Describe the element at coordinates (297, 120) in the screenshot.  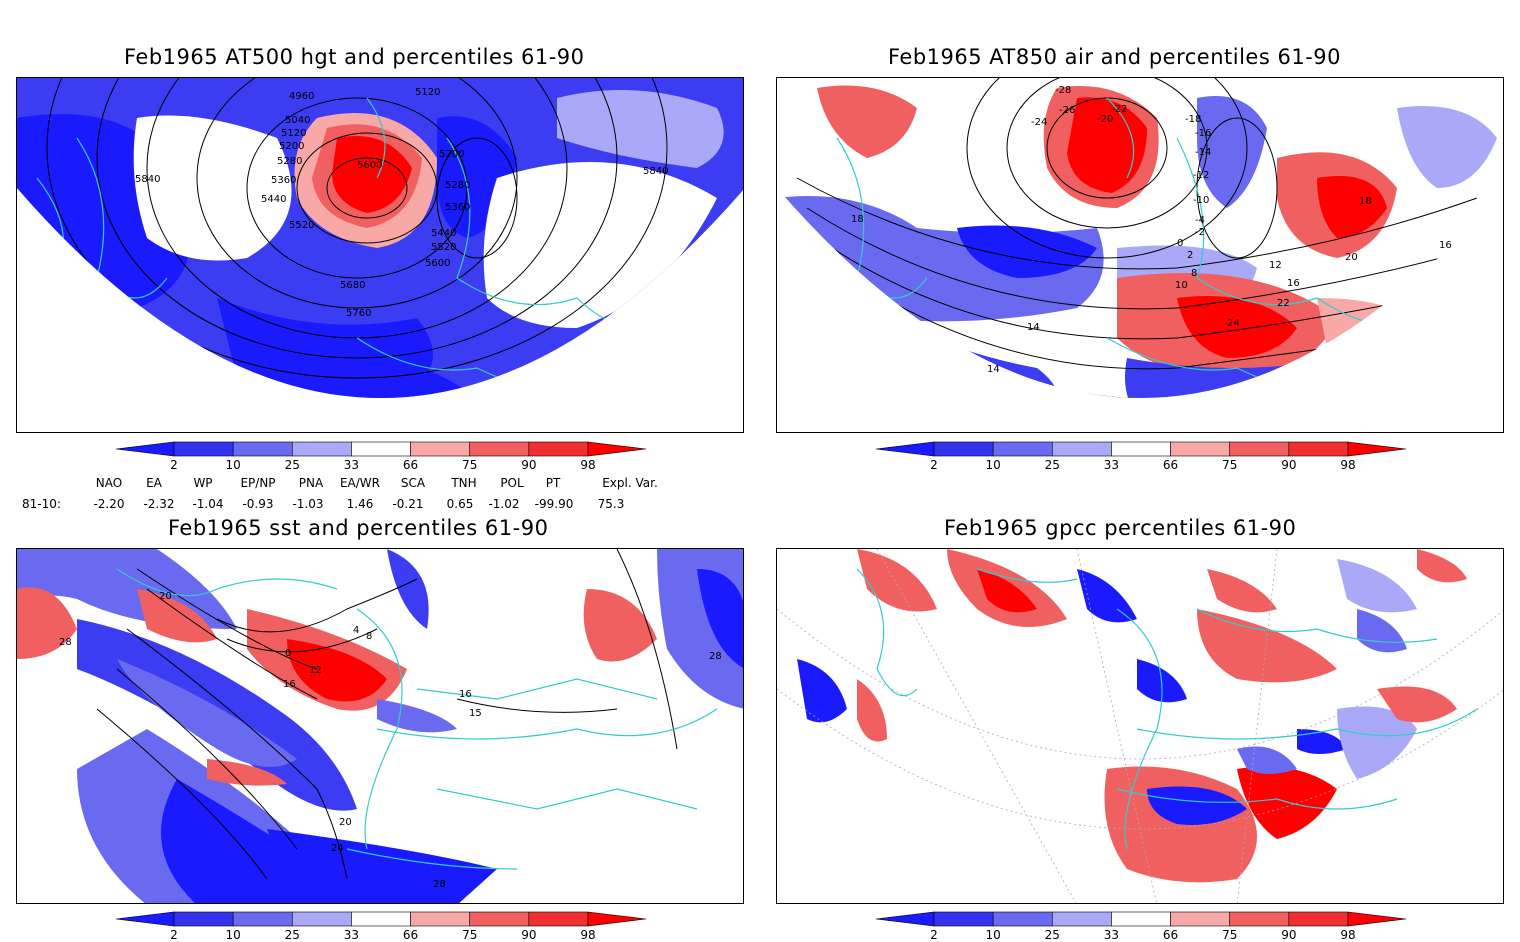
I see `contour-label: 5040` at that location.